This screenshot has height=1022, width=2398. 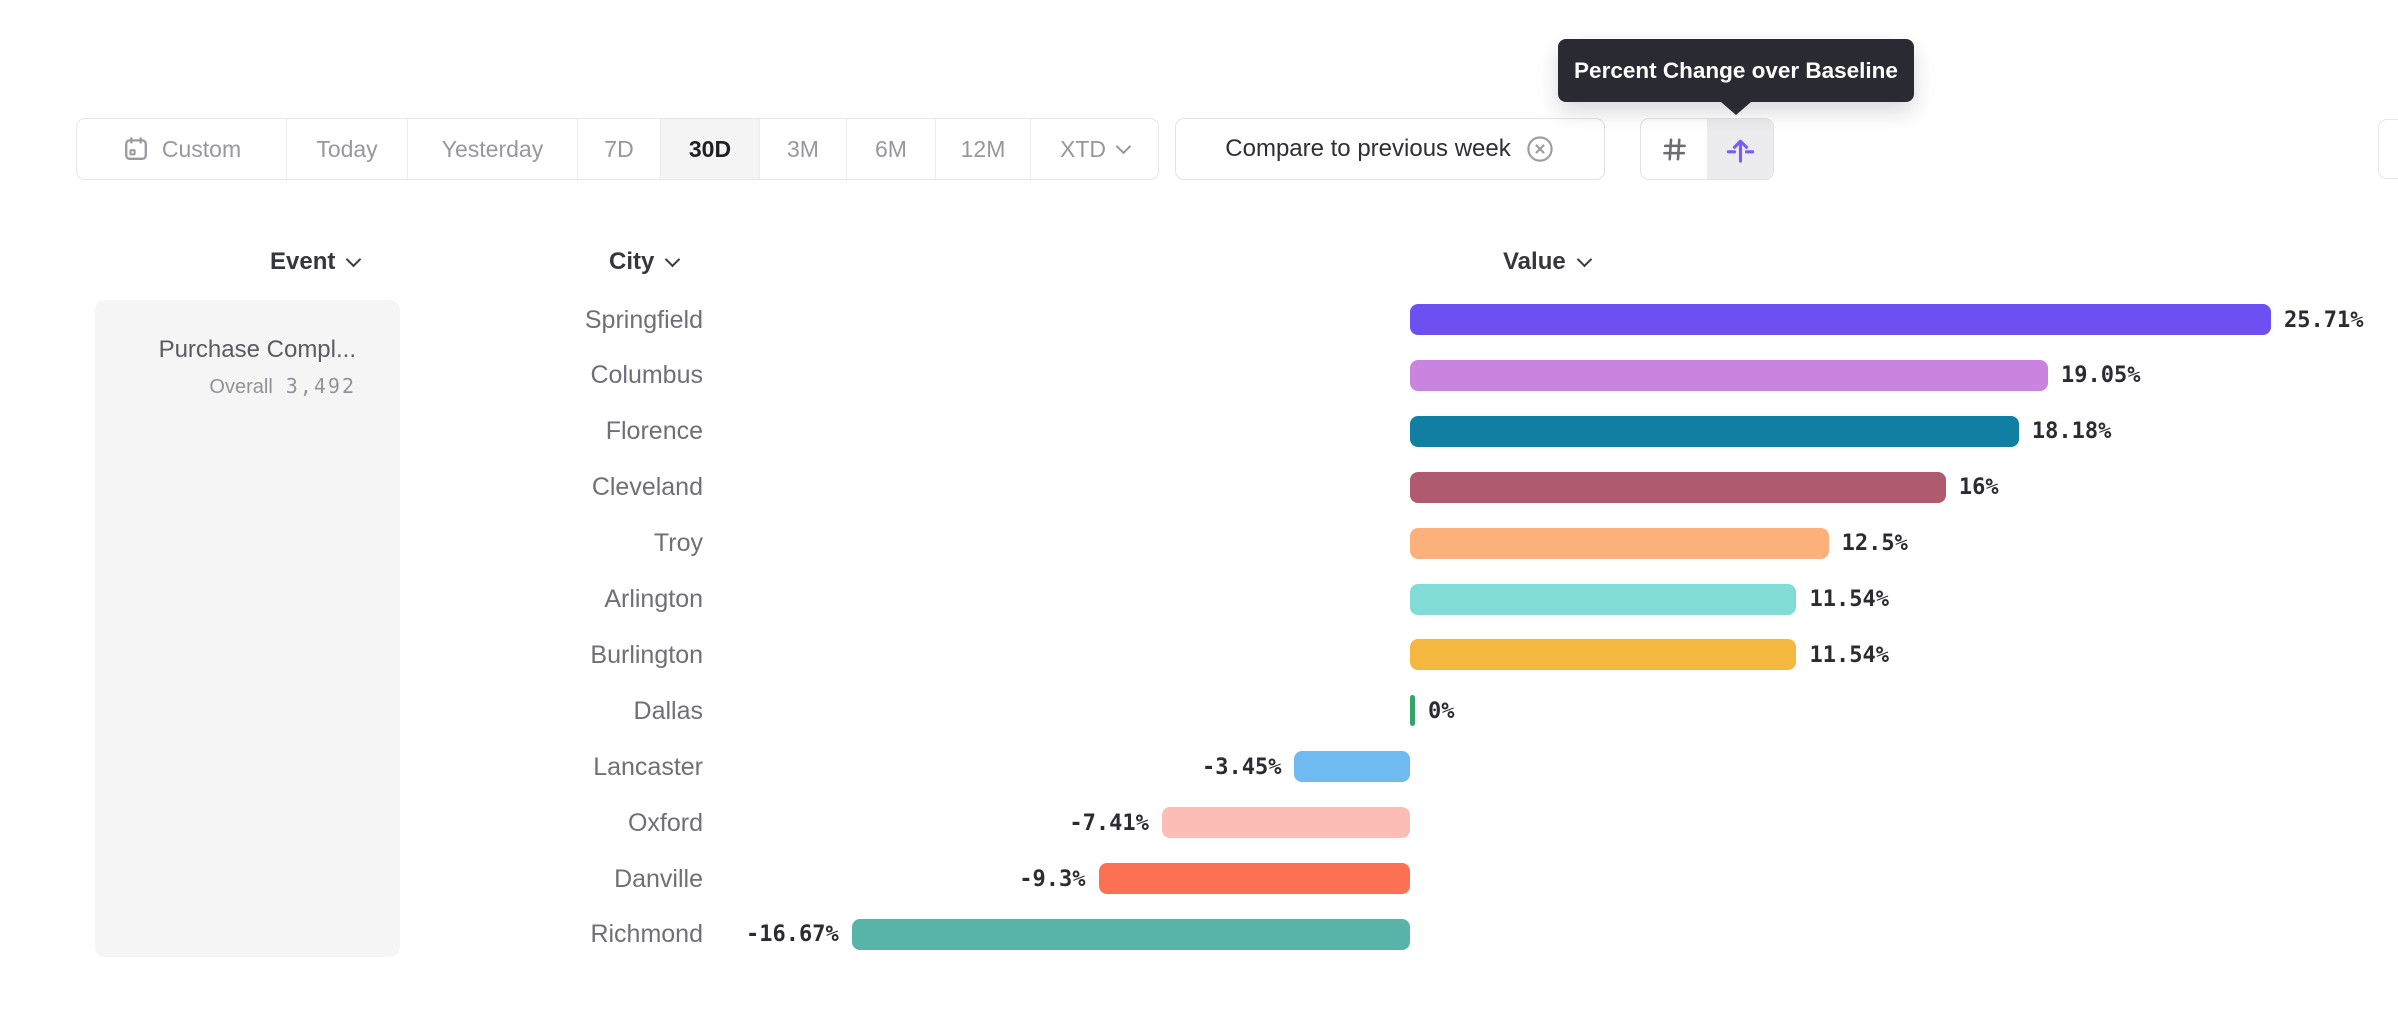 I want to click on date-range-label: 3M, so click(x=803, y=148).